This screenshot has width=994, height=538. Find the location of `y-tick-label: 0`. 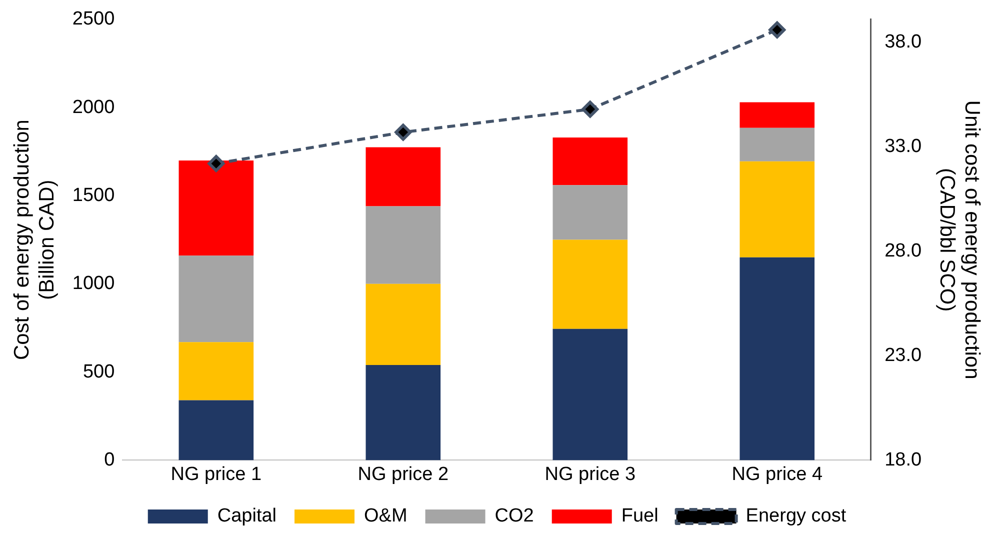

y-tick-label: 0 is located at coordinates (109, 459).